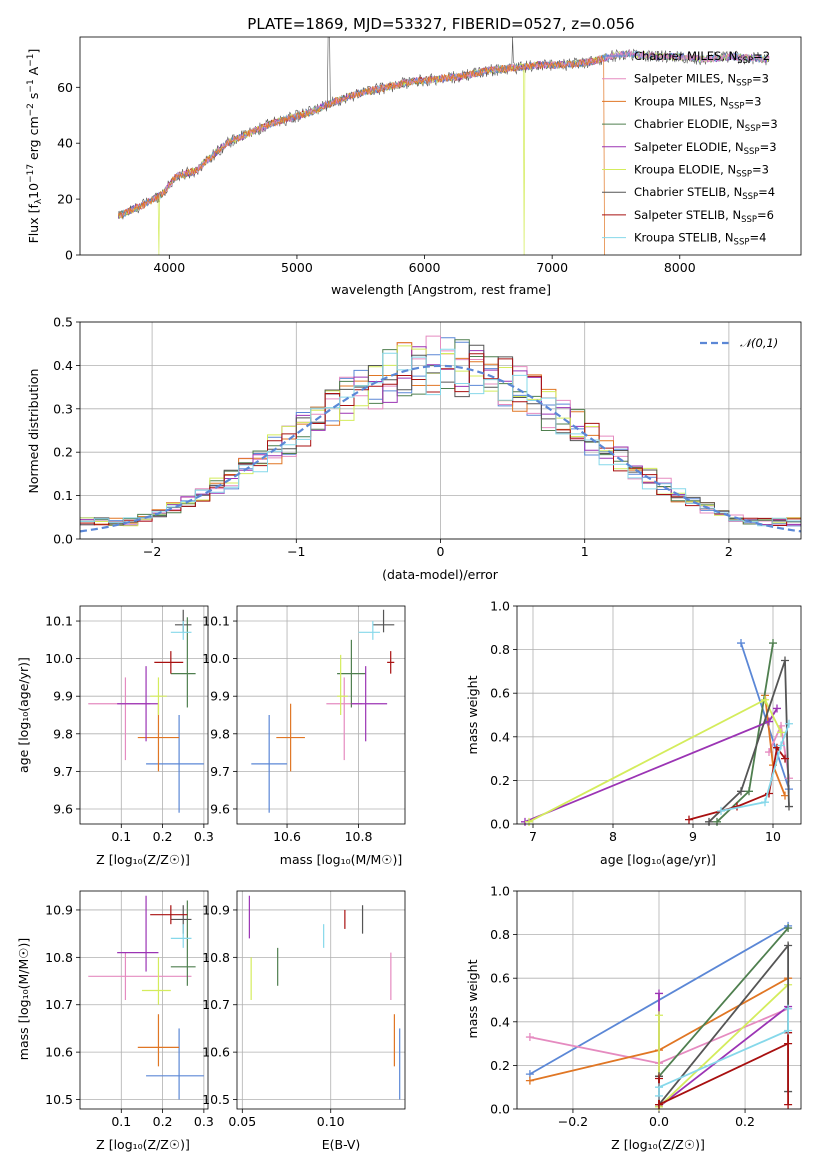 This screenshot has width=819, height=1170. Describe the element at coordinates (65, 87) in the screenshot. I see `y-tick-label: 60` at that location.